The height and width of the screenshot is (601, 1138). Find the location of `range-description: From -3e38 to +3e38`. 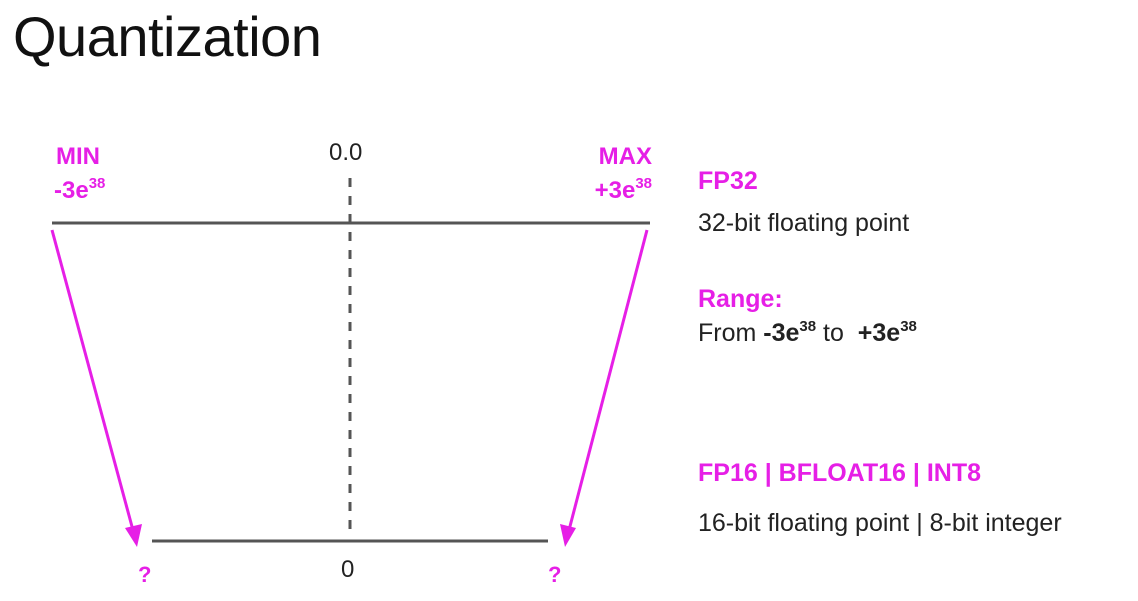

range-description: From -3e38 to +3e38 is located at coordinates (807, 333).